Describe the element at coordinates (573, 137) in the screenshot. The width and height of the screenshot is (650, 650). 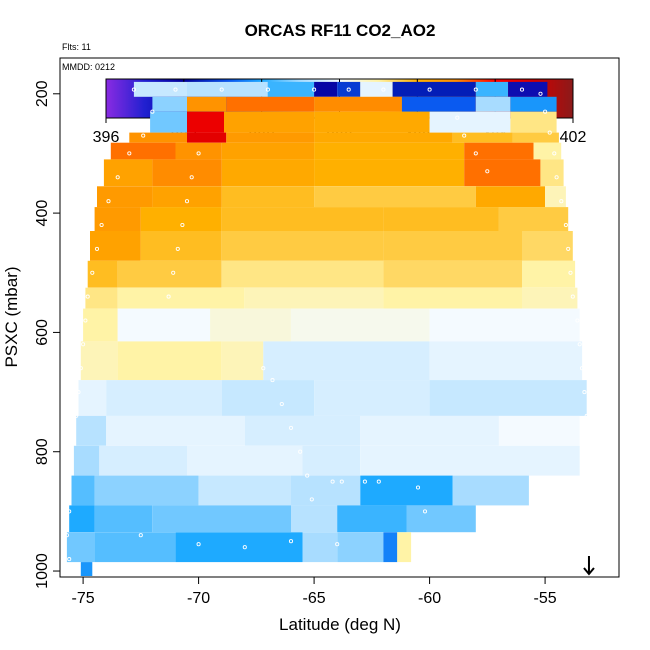
I see `colorbar-tick-label: 402` at that location.